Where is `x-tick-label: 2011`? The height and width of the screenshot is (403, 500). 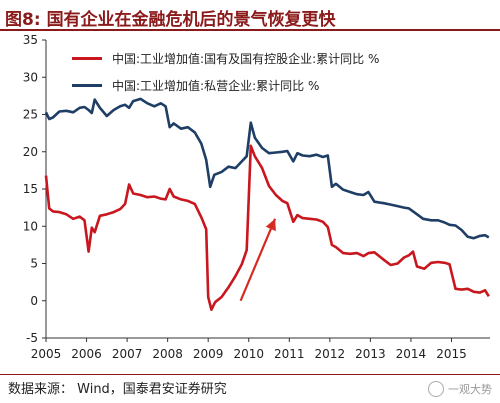 x-tick-label: 2011 is located at coordinates (289, 354).